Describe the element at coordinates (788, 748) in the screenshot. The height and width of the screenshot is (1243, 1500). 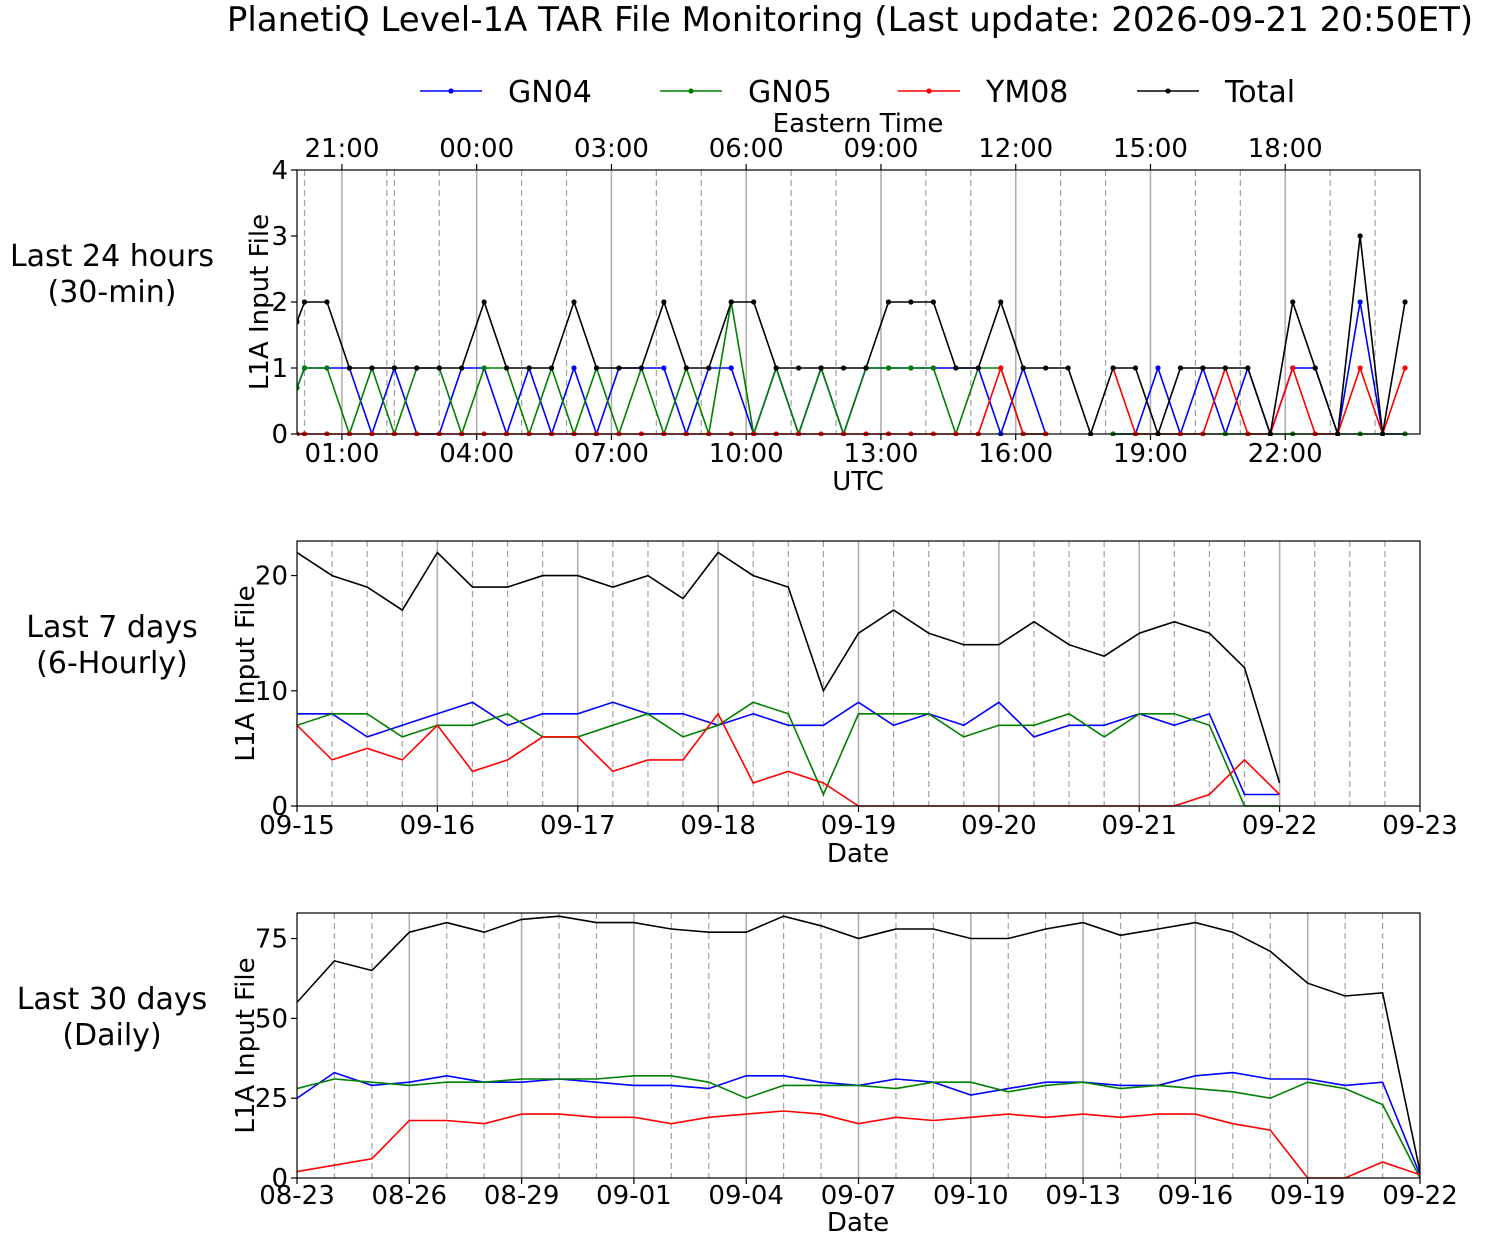
I see `series-line-gn04` at that location.